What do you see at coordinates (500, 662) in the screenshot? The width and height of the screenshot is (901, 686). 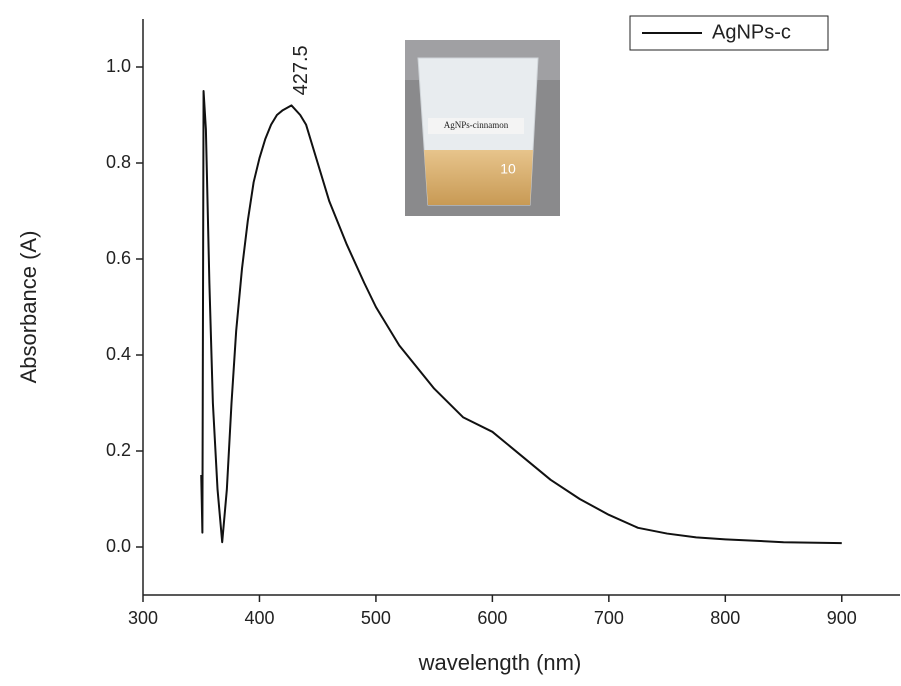 I see `x-axis-title: wavelength (nm)` at bounding box center [500, 662].